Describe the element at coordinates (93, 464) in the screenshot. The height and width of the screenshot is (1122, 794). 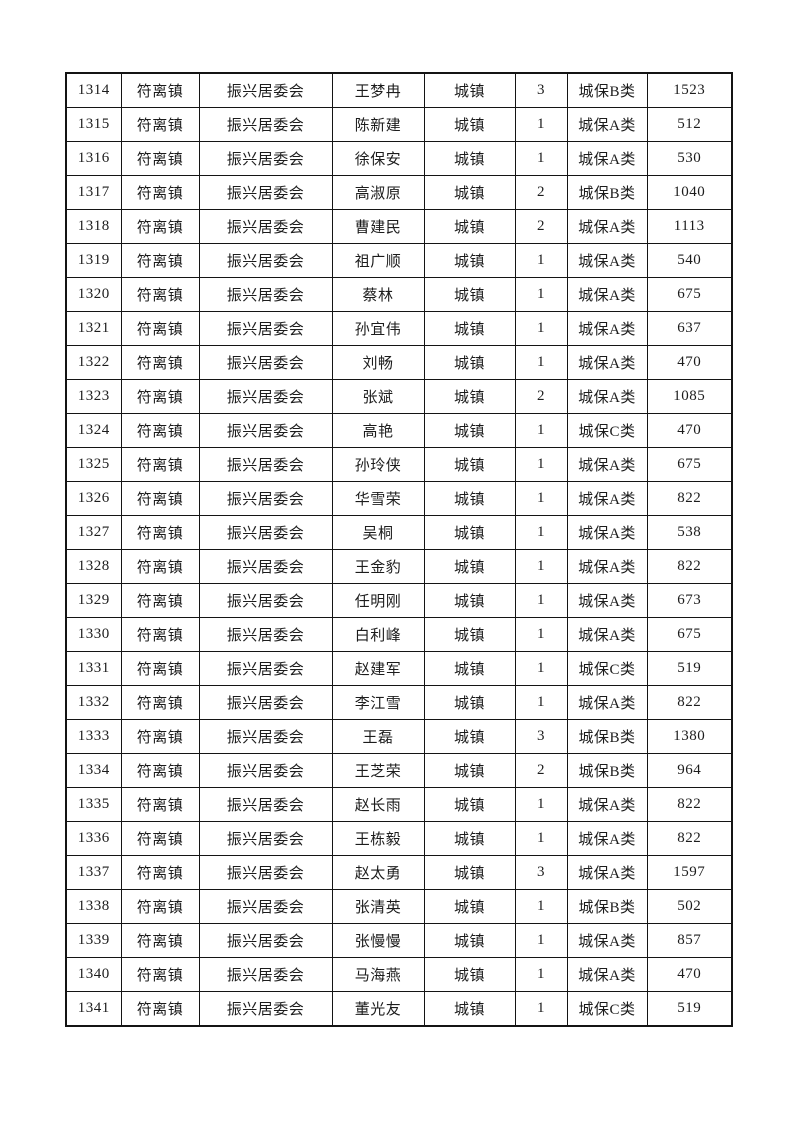
I see `cell-sequence-number: 1325` at that location.